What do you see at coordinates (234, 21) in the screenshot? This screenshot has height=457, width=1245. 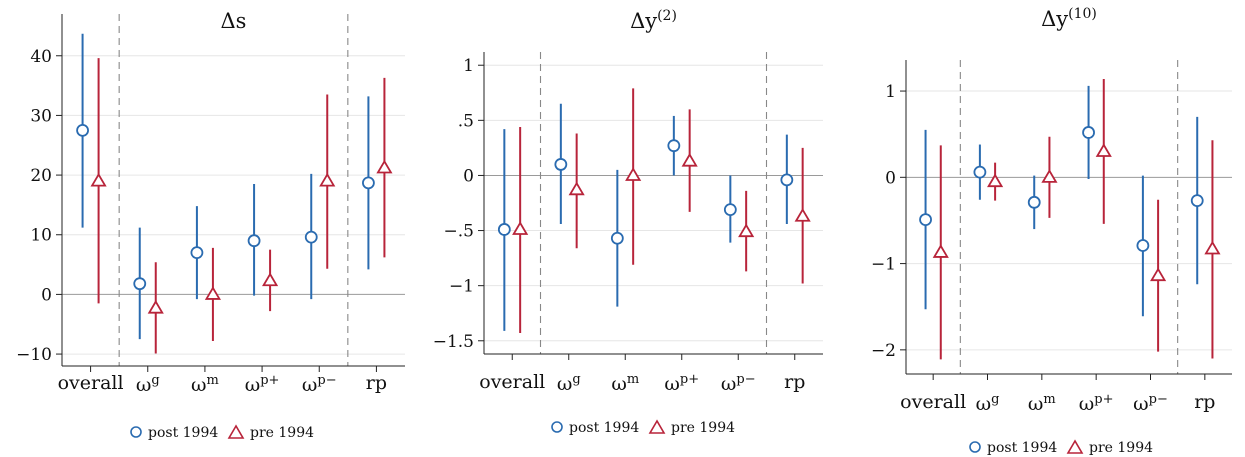 I see `chart-title: Δs` at bounding box center [234, 21].